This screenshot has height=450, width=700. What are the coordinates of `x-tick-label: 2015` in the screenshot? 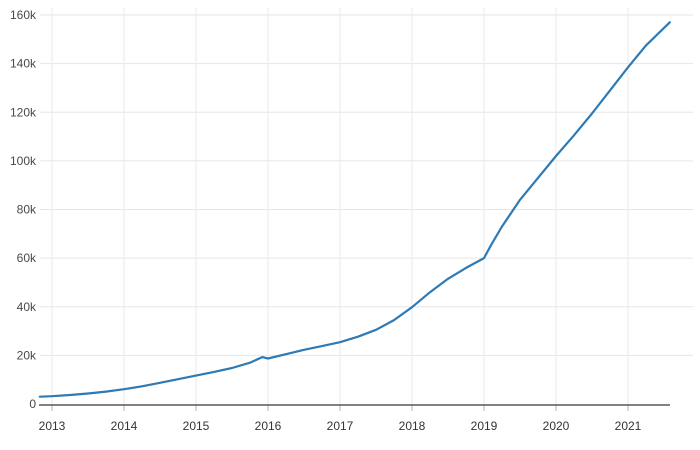 It's located at (196, 426).